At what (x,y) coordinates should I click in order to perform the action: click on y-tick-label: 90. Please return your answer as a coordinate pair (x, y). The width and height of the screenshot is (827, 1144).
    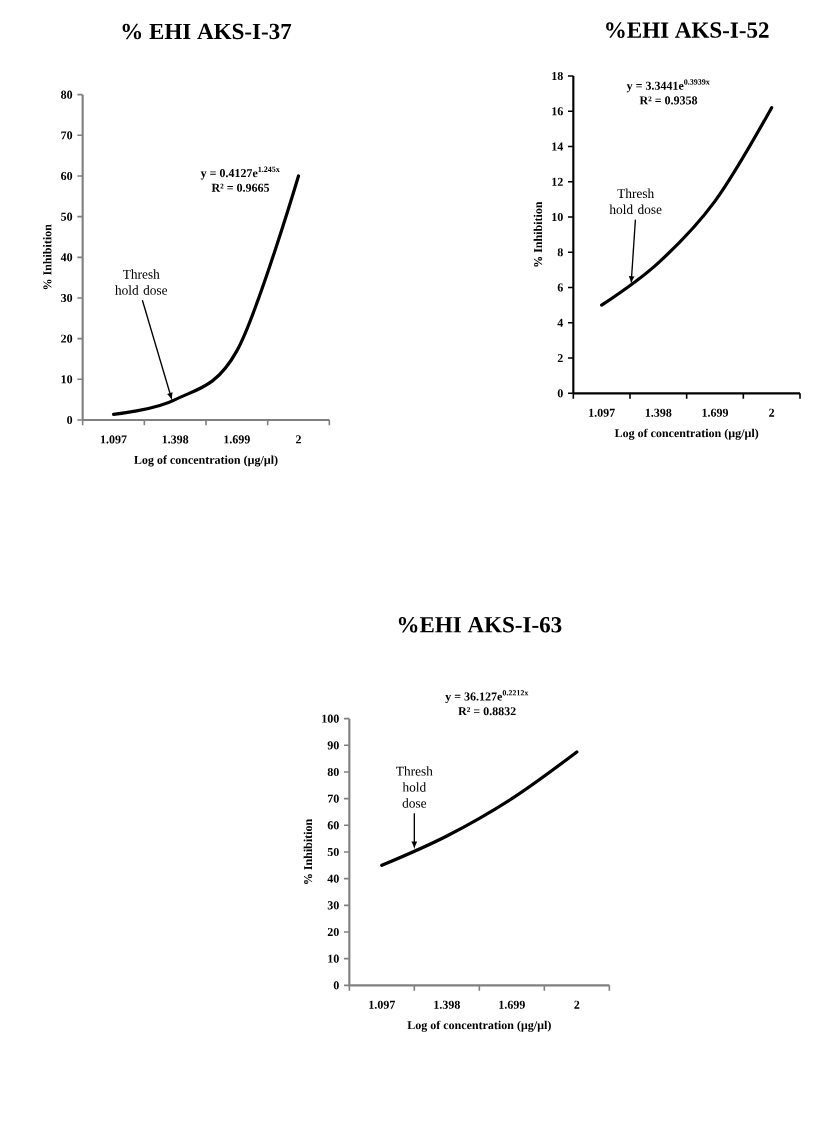
    Looking at the image, I should click on (333, 745).